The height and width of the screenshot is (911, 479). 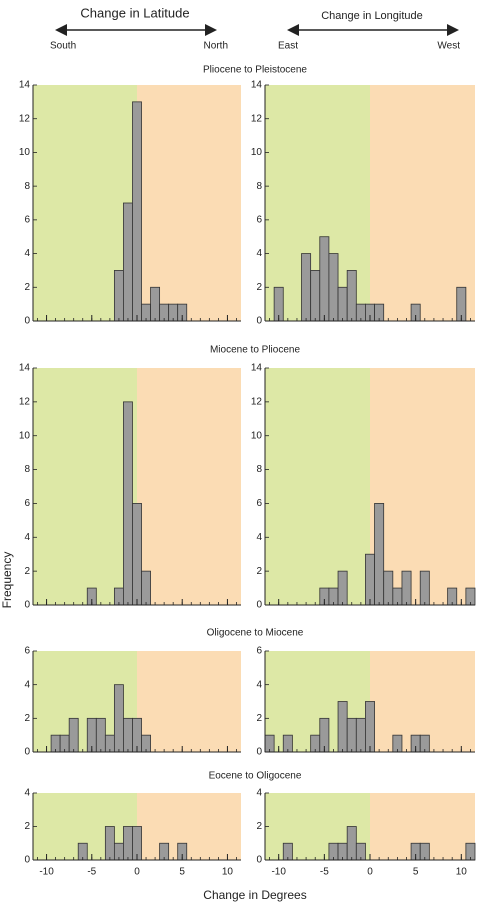 I want to click on panel-title: Oligocene to Miocene, so click(x=255, y=633).